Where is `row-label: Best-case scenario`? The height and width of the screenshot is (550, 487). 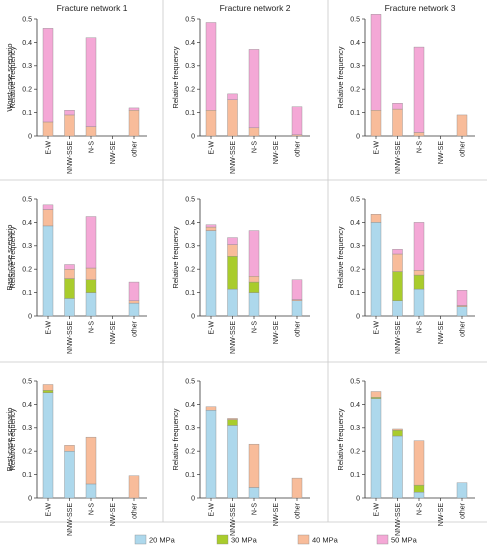 row-label: Best-case scenario is located at coordinates (9, 440).